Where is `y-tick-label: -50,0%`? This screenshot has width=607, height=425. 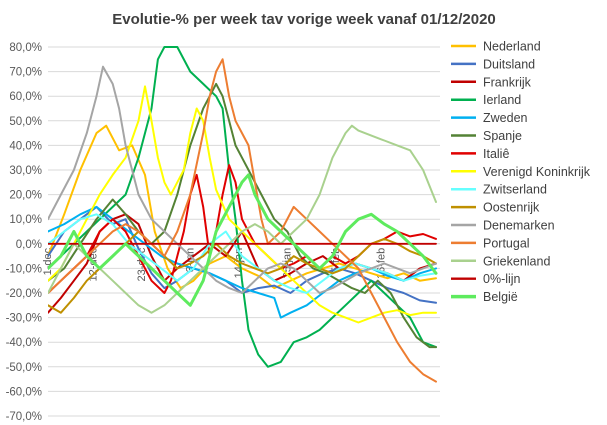
y-tick-label: -50,0% is located at coordinates (24, 368).